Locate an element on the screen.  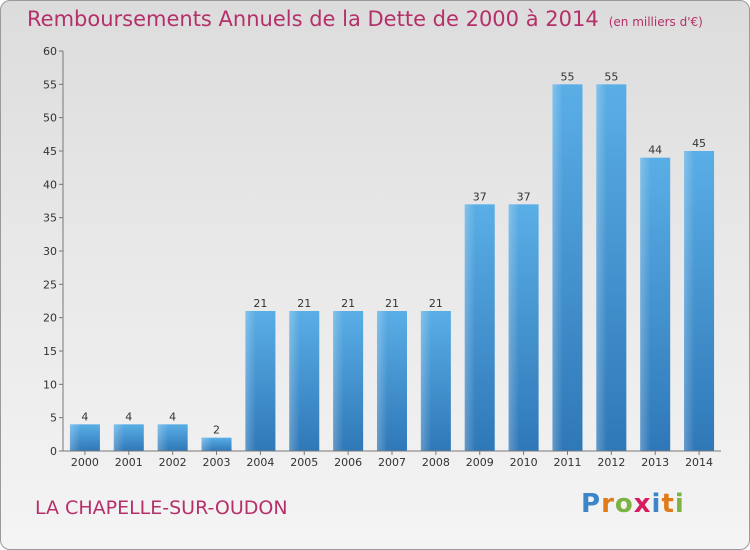
x-tick-label: 2002 is located at coordinates (173, 462).